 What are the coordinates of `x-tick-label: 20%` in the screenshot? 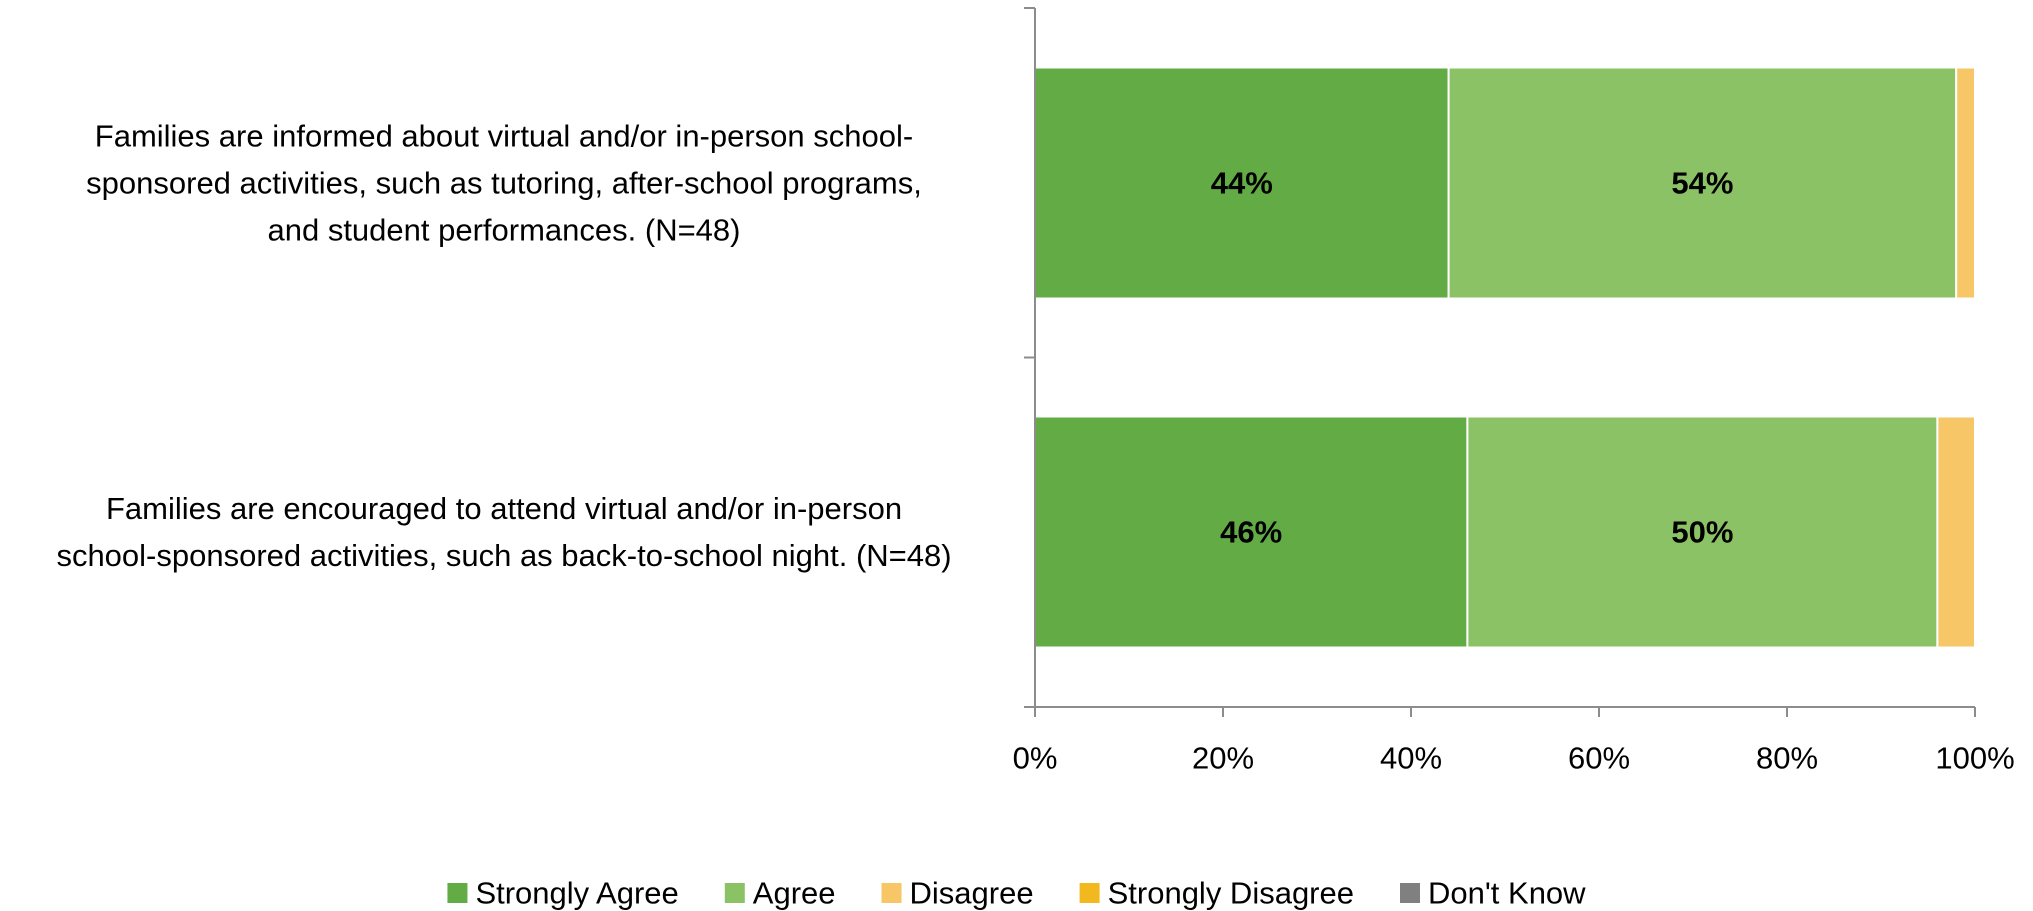 It's located at (1223, 758).